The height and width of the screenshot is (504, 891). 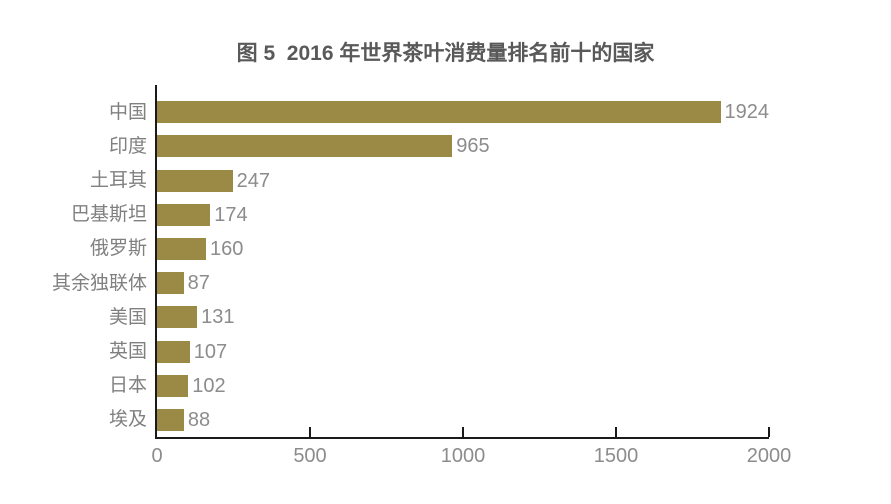 What do you see at coordinates (439, 420) in the screenshot?
I see `bar-row: 埃及 88` at bounding box center [439, 420].